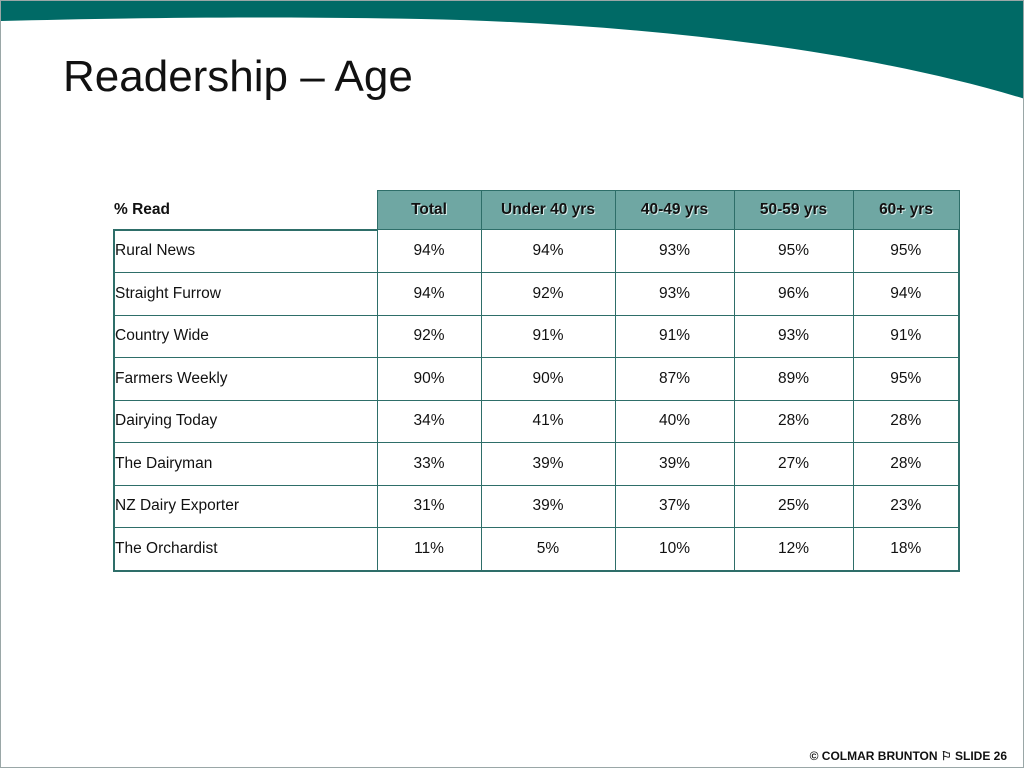 Image resolution: width=1024 pixels, height=768 pixels. I want to click on table-row: Dairying Today 34% 41% 40% 28% 28%, so click(536, 421).